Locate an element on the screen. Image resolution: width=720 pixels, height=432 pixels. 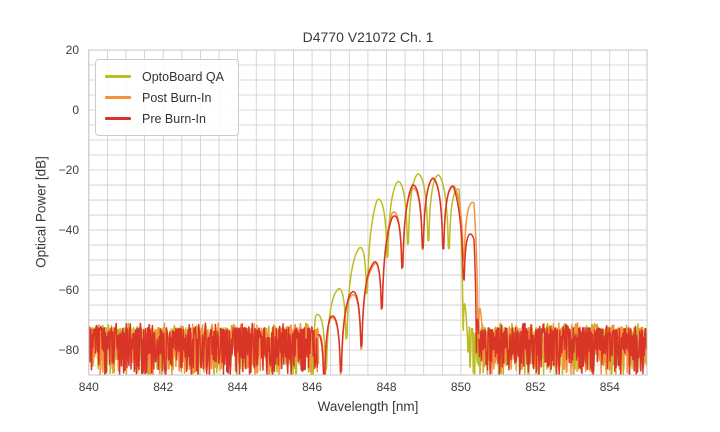
x-tick-label: 848 is located at coordinates (386, 387).